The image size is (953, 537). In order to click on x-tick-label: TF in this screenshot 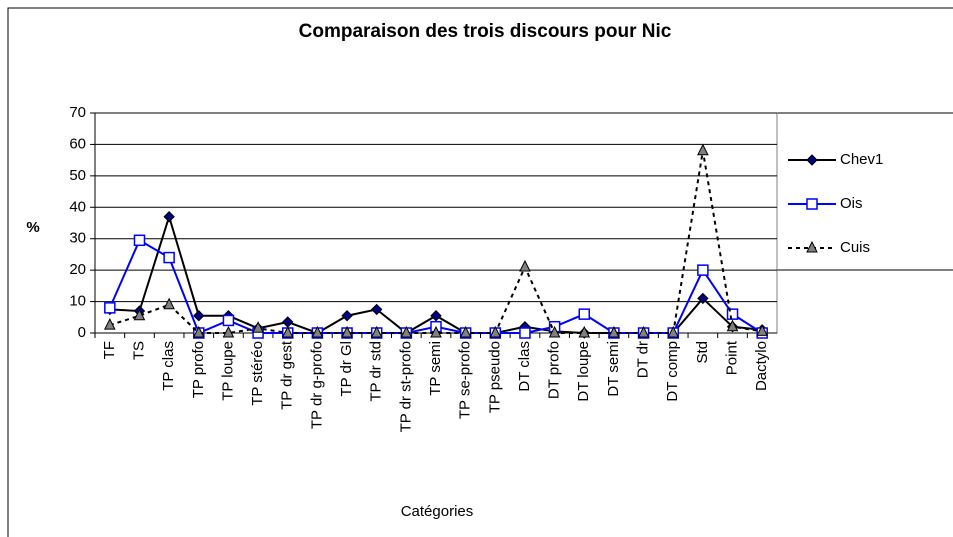, I will do `click(109, 350)`.